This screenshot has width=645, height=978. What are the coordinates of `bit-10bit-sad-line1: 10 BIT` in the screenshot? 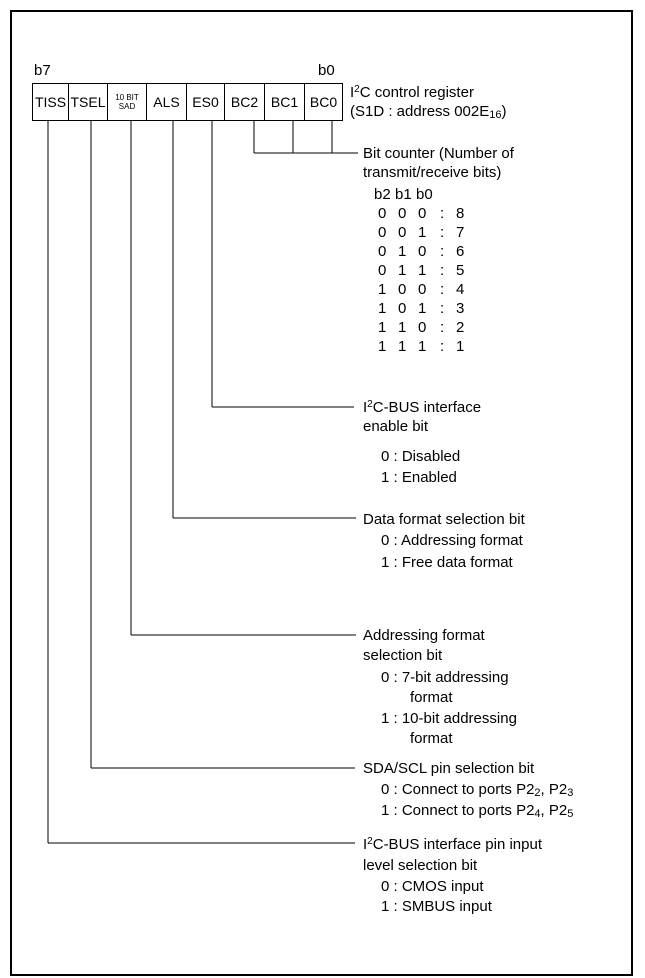 It's located at (127, 97).